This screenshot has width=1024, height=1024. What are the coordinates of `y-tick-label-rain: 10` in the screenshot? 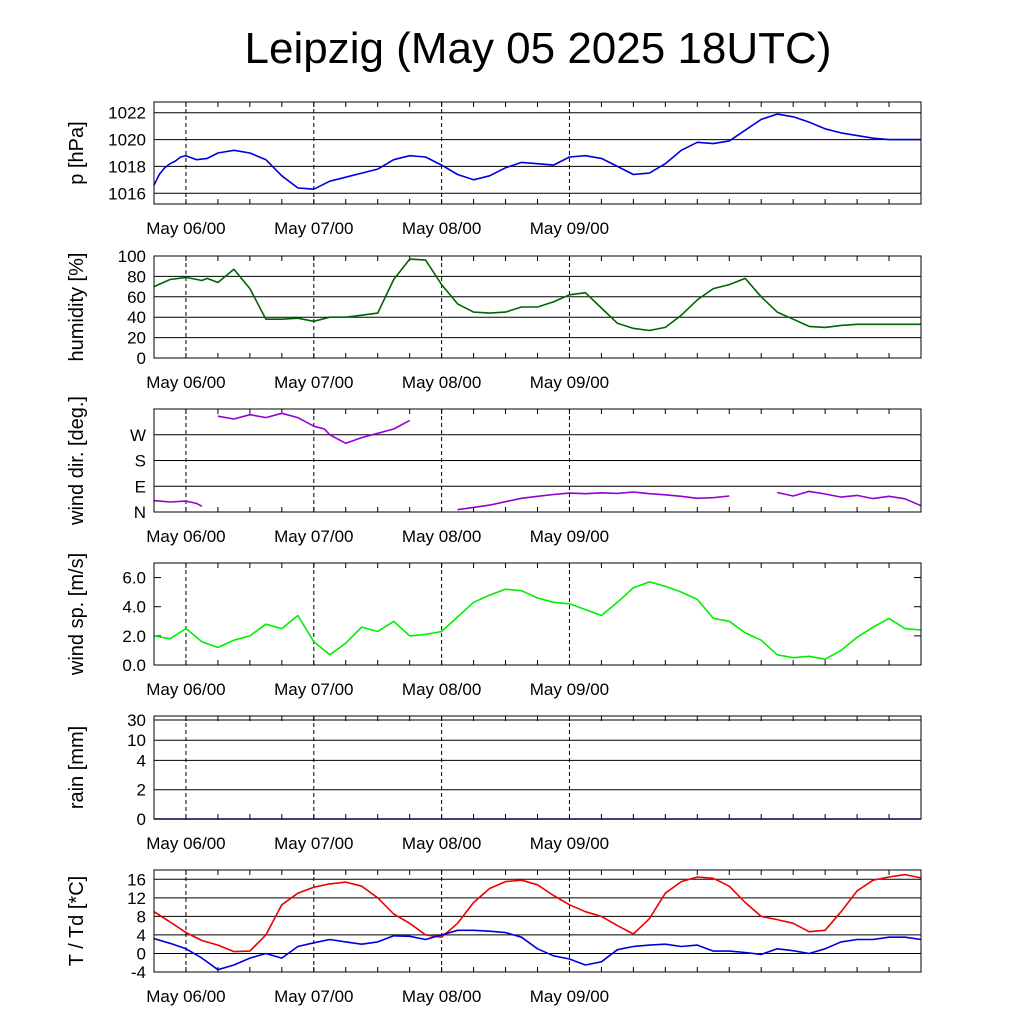 It's located at (136, 740).